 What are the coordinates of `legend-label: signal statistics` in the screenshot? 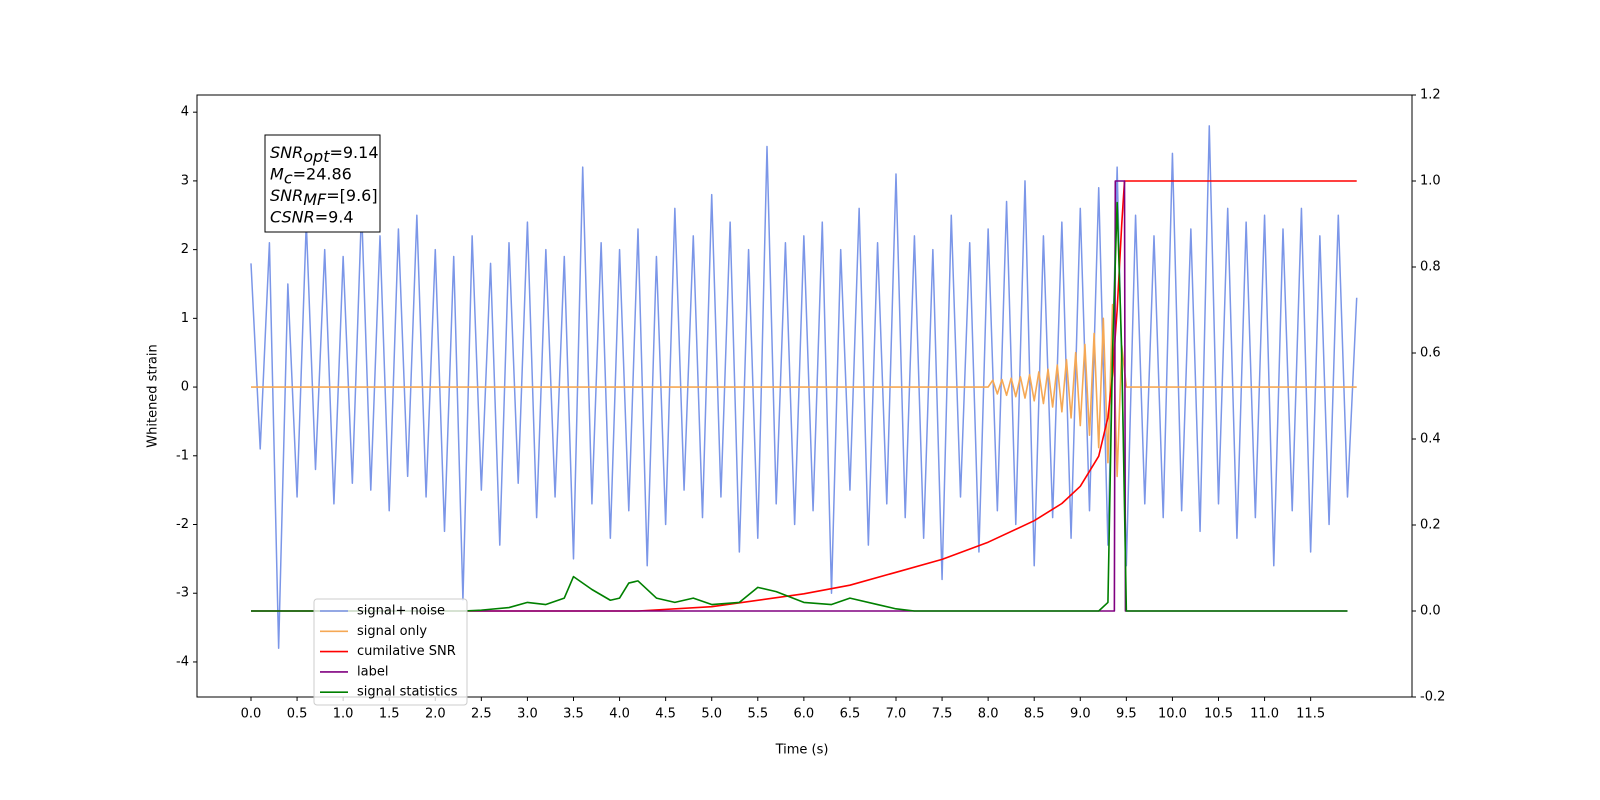 It's located at (407, 692).